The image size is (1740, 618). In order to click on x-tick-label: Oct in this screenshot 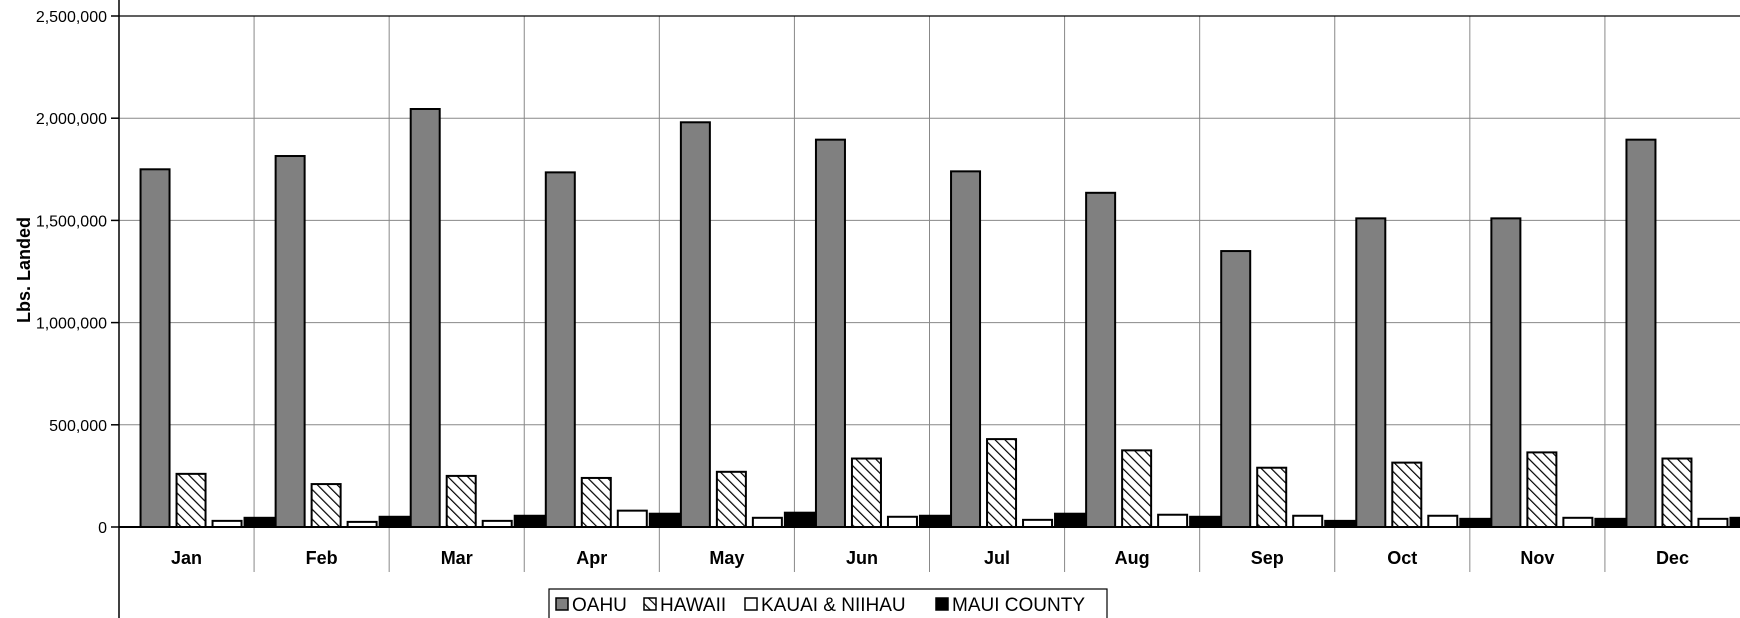, I will do `click(1402, 558)`.